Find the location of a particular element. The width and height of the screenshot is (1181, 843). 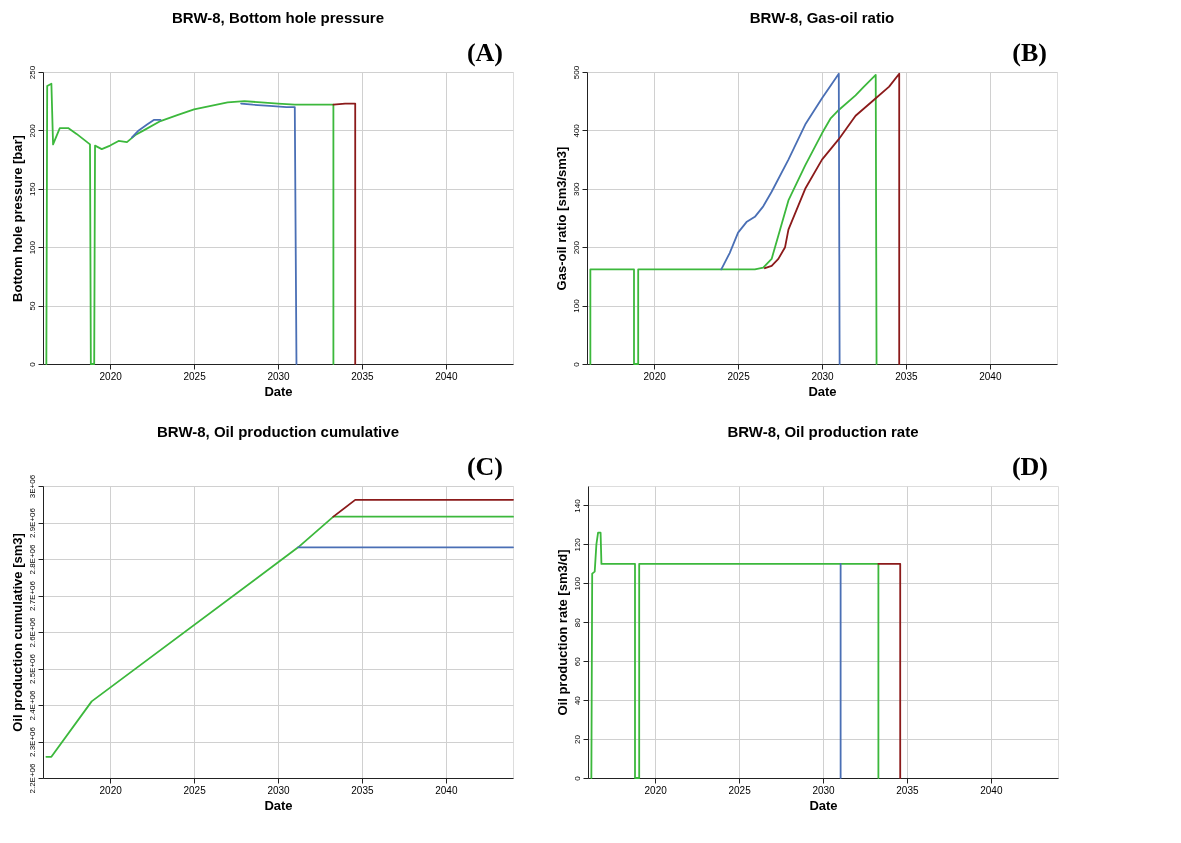

y-axis-title: Gas-oil ratio [sm3/sm3] is located at coordinates (561, 218).